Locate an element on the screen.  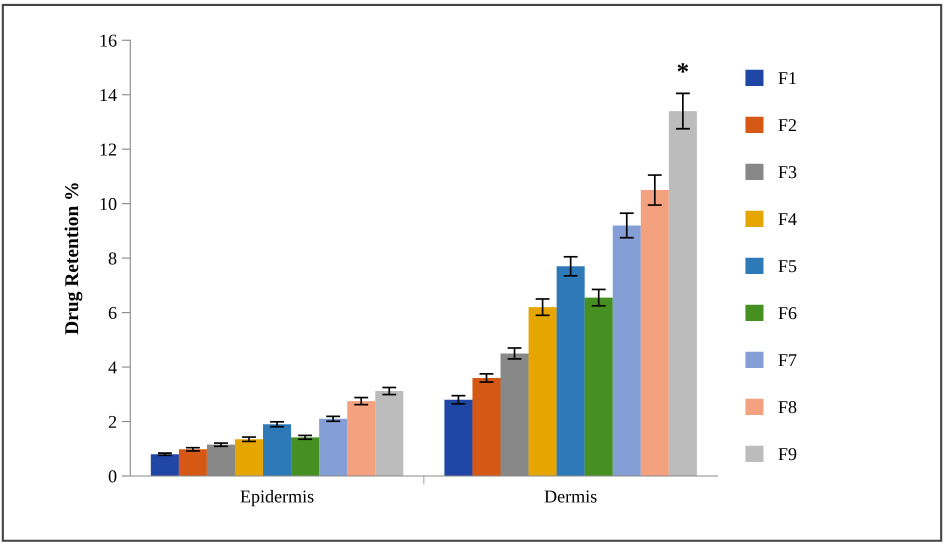
y-tick-label: 14 is located at coordinates (108, 95).